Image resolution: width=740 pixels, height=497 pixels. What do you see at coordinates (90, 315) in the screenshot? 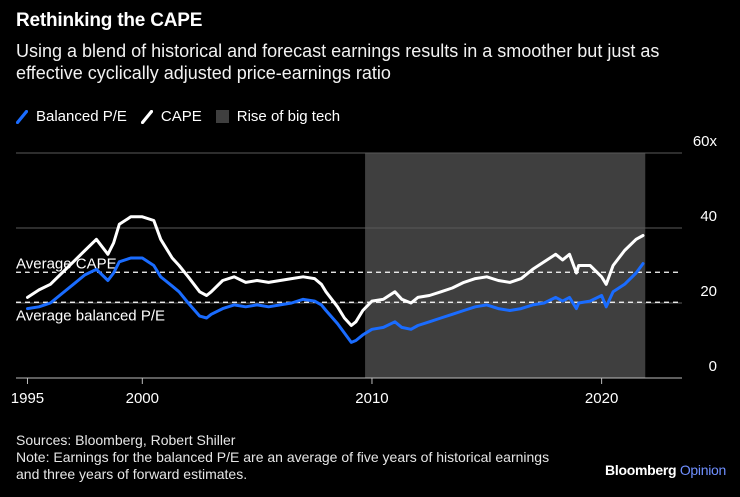
I see `reference-line-label-1: Average balanced P/E` at bounding box center [90, 315].